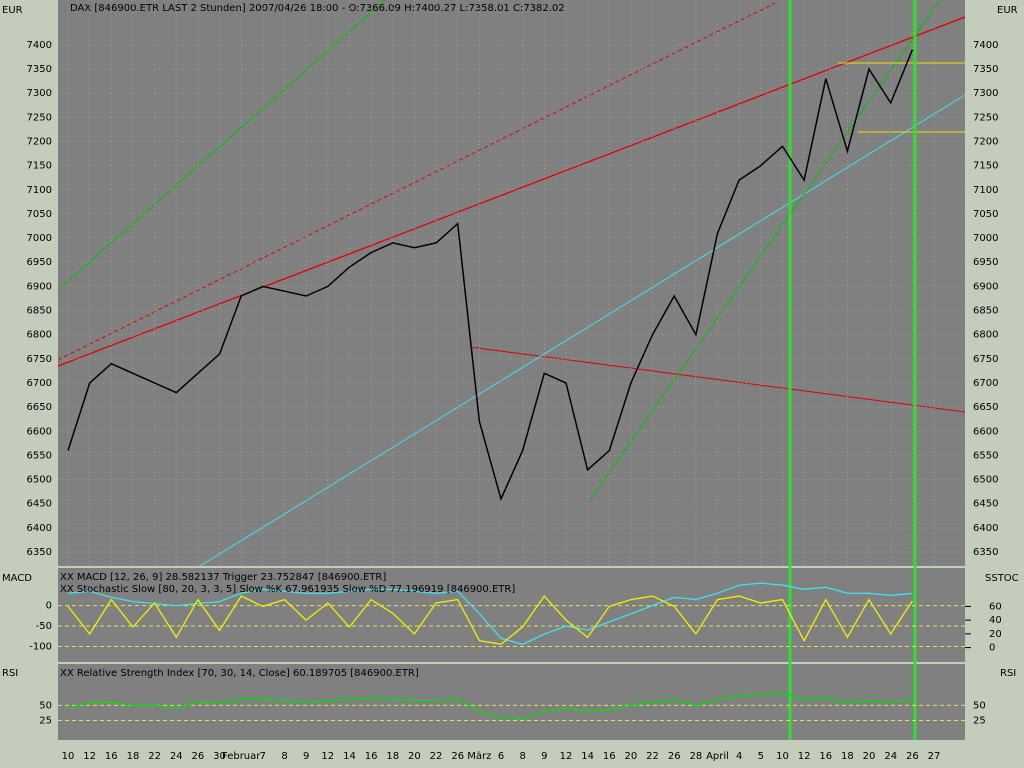  What do you see at coordinates (985, 117) in the screenshot?
I see `y-tick-label: 7250` at bounding box center [985, 117].